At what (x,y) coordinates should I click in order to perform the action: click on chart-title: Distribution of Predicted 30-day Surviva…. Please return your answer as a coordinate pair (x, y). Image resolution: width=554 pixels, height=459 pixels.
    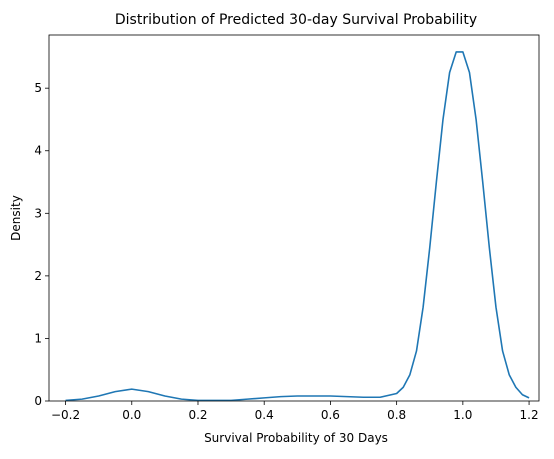
    Looking at the image, I should click on (296, 20).